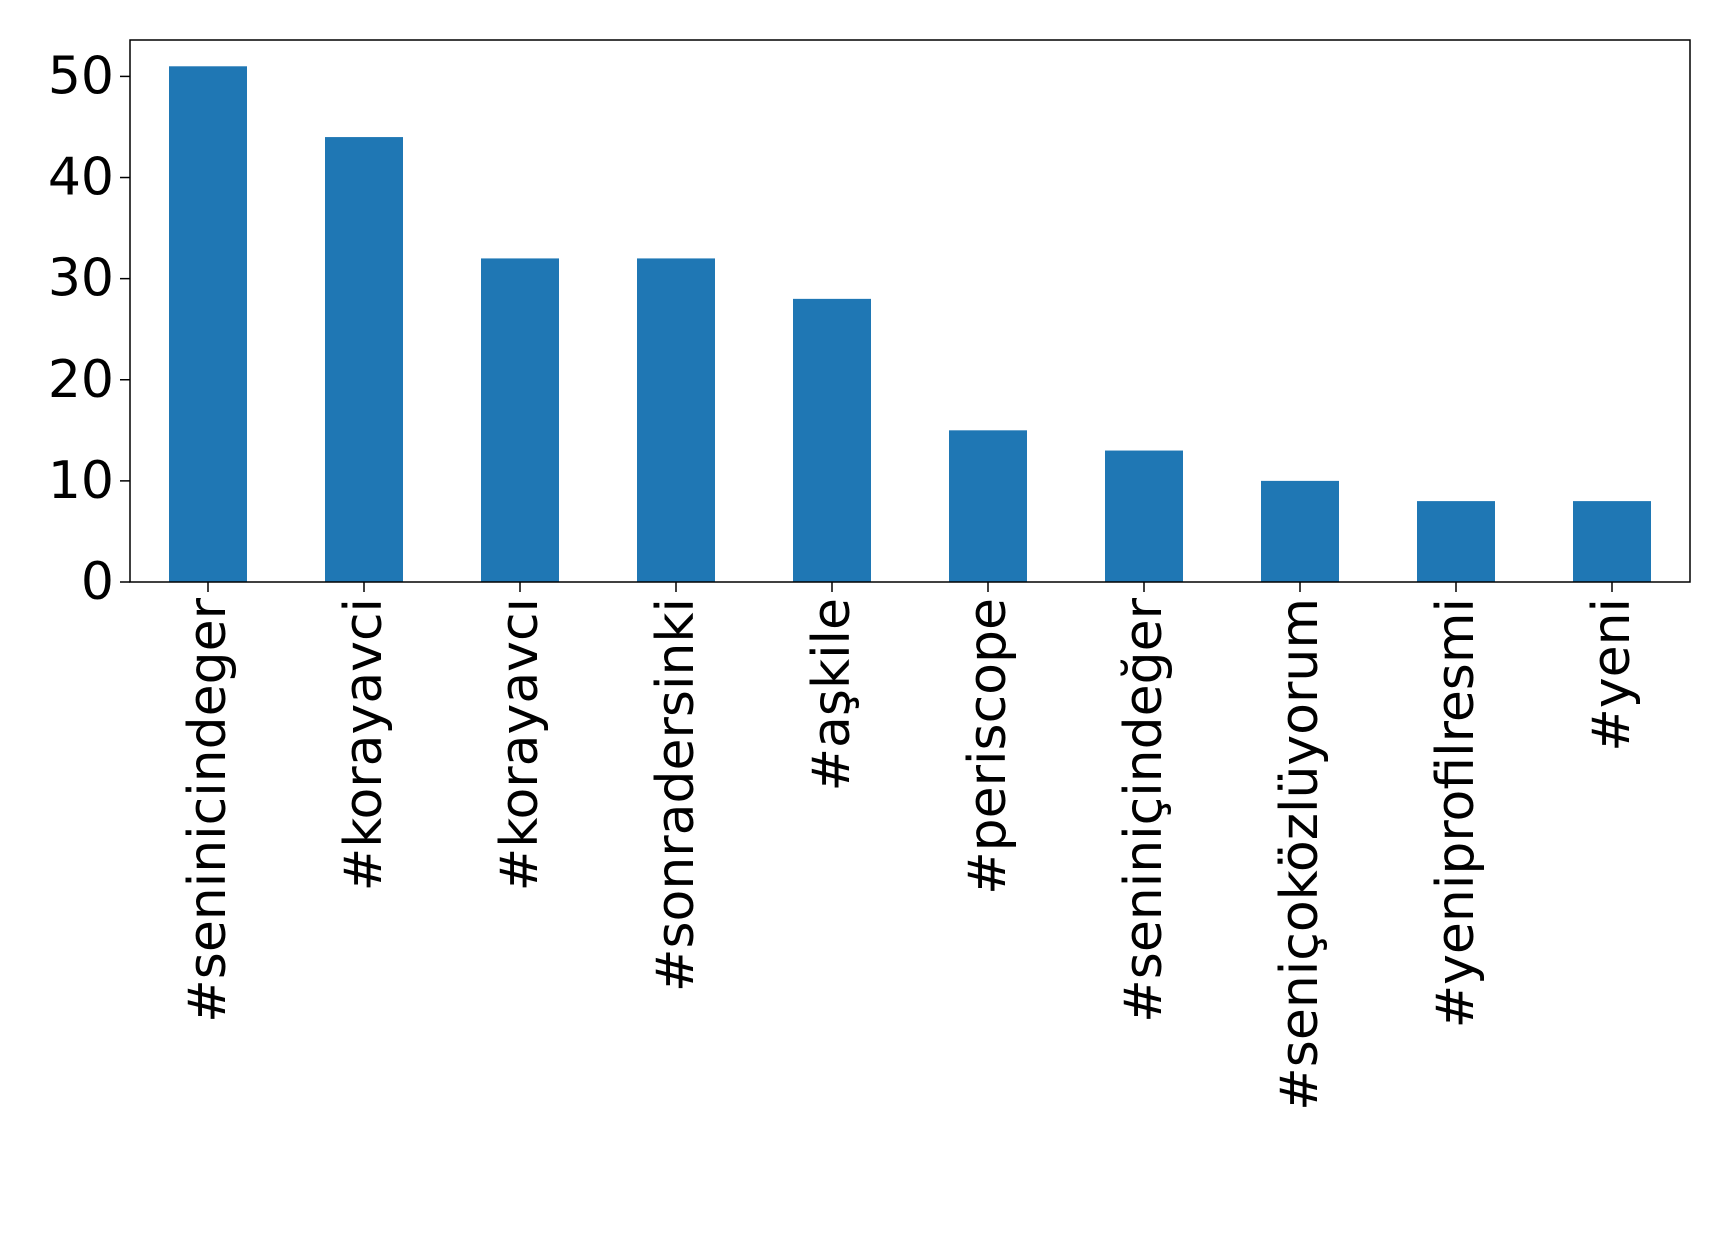 This screenshot has width=1719, height=1244. Describe the element at coordinates (81, 178) in the screenshot. I see `y-tick-label: 40` at that location.